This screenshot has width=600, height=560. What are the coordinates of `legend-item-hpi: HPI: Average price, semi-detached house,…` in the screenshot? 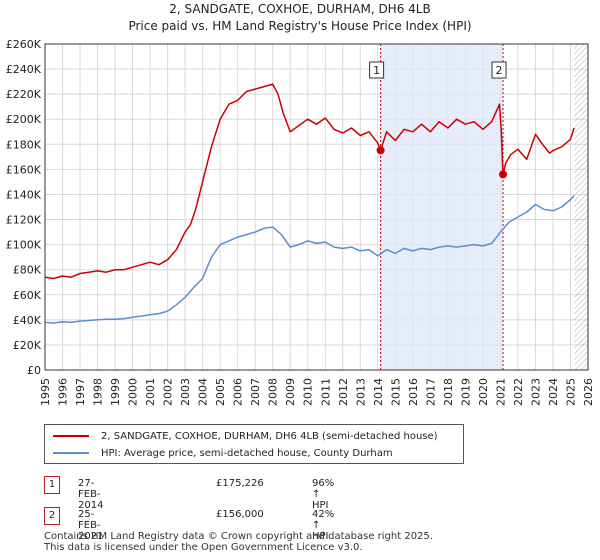 It's located at (223, 453).